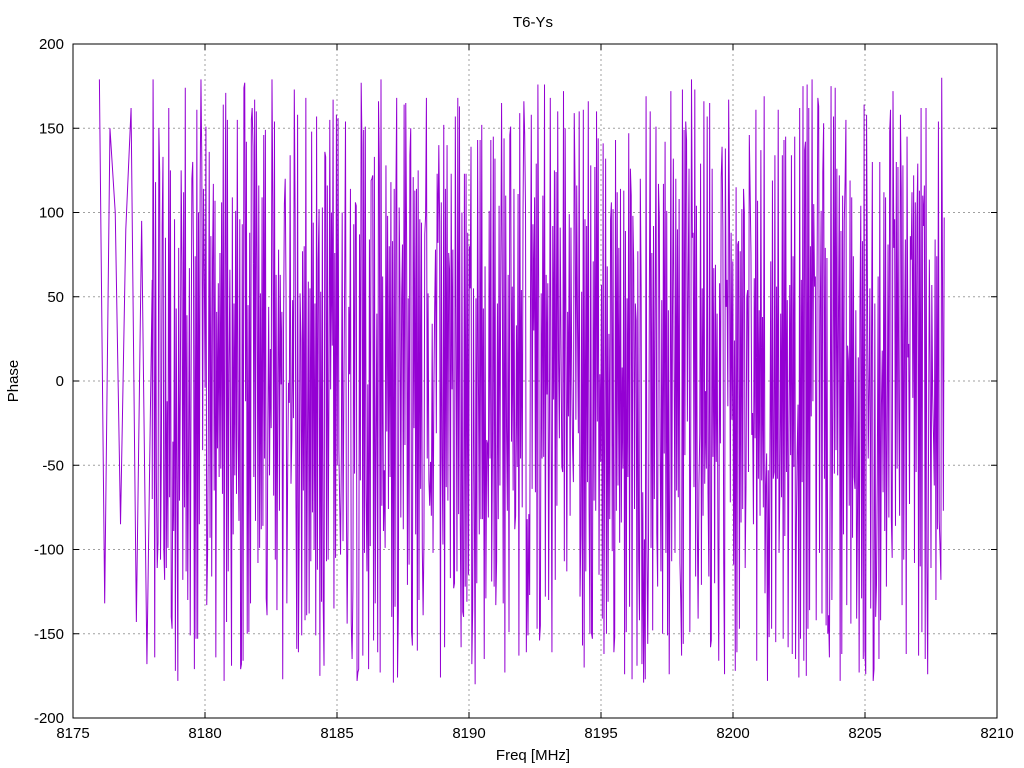 The width and height of the screenshot is (1024, 768). Describe the element at coordinates (732, 733) in the screenshot. I see `x-tick-label: 8200` at that location.